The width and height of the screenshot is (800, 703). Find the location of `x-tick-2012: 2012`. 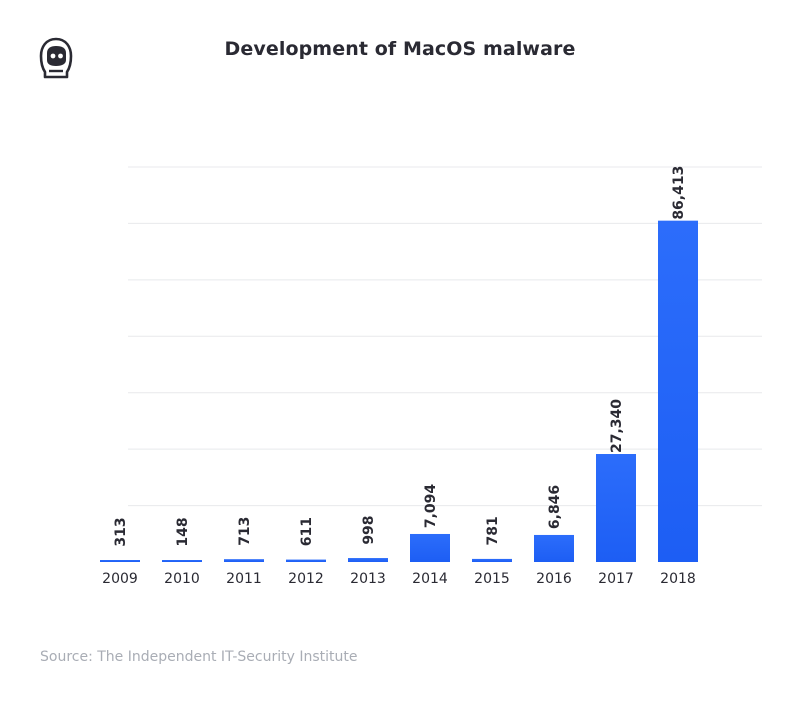

x-tick-2012: 2012 is located at coordinates (306, 579).